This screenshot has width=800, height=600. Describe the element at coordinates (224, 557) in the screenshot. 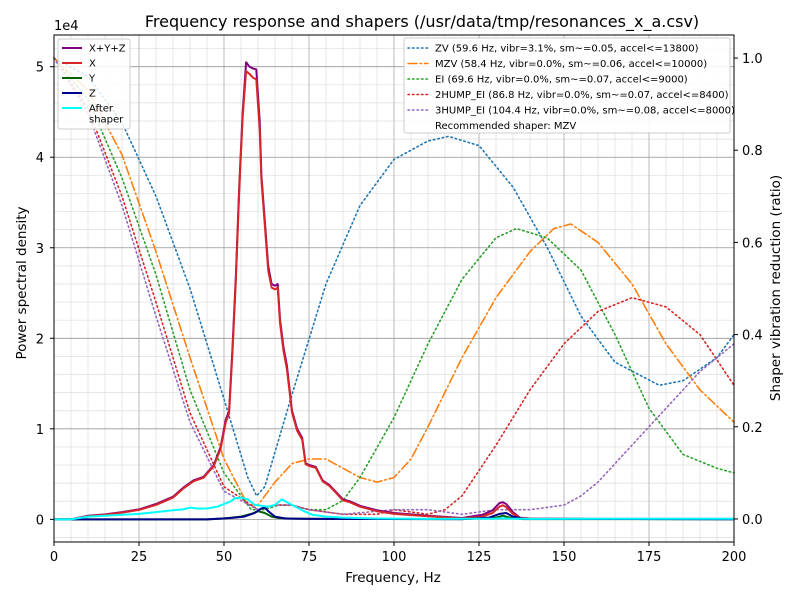

I see `x-tick-label: 50` at that location.